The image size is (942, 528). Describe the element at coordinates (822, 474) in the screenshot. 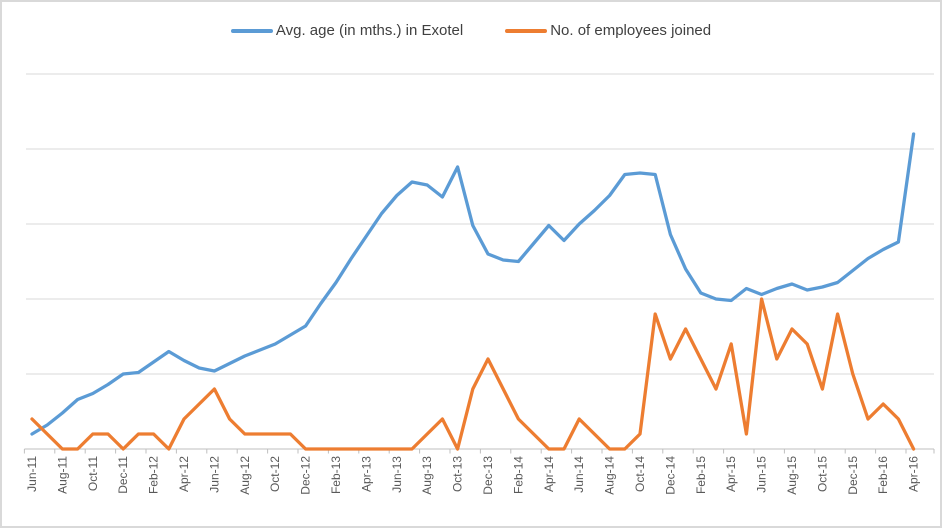

I see `x-axis-label: Oct-15` at that location.